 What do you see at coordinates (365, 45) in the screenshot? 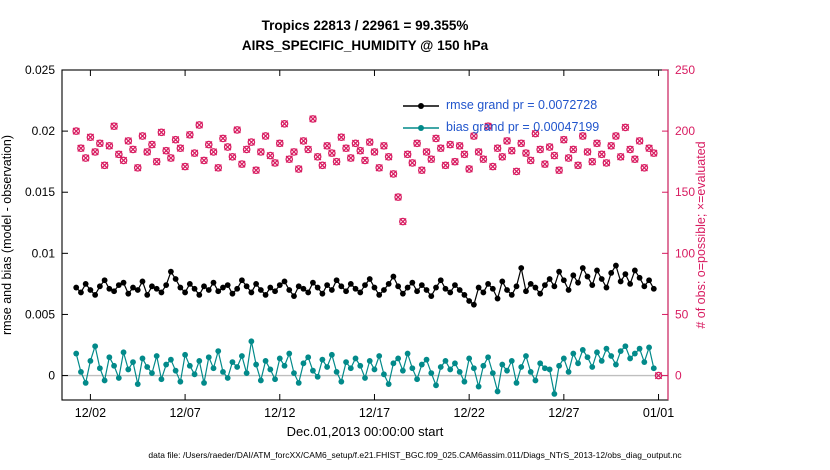
I see `page-subtitle: AIRS_SPECIFIC_HUMIDITY @ 150 hPa` at bounding box center [365, 45].